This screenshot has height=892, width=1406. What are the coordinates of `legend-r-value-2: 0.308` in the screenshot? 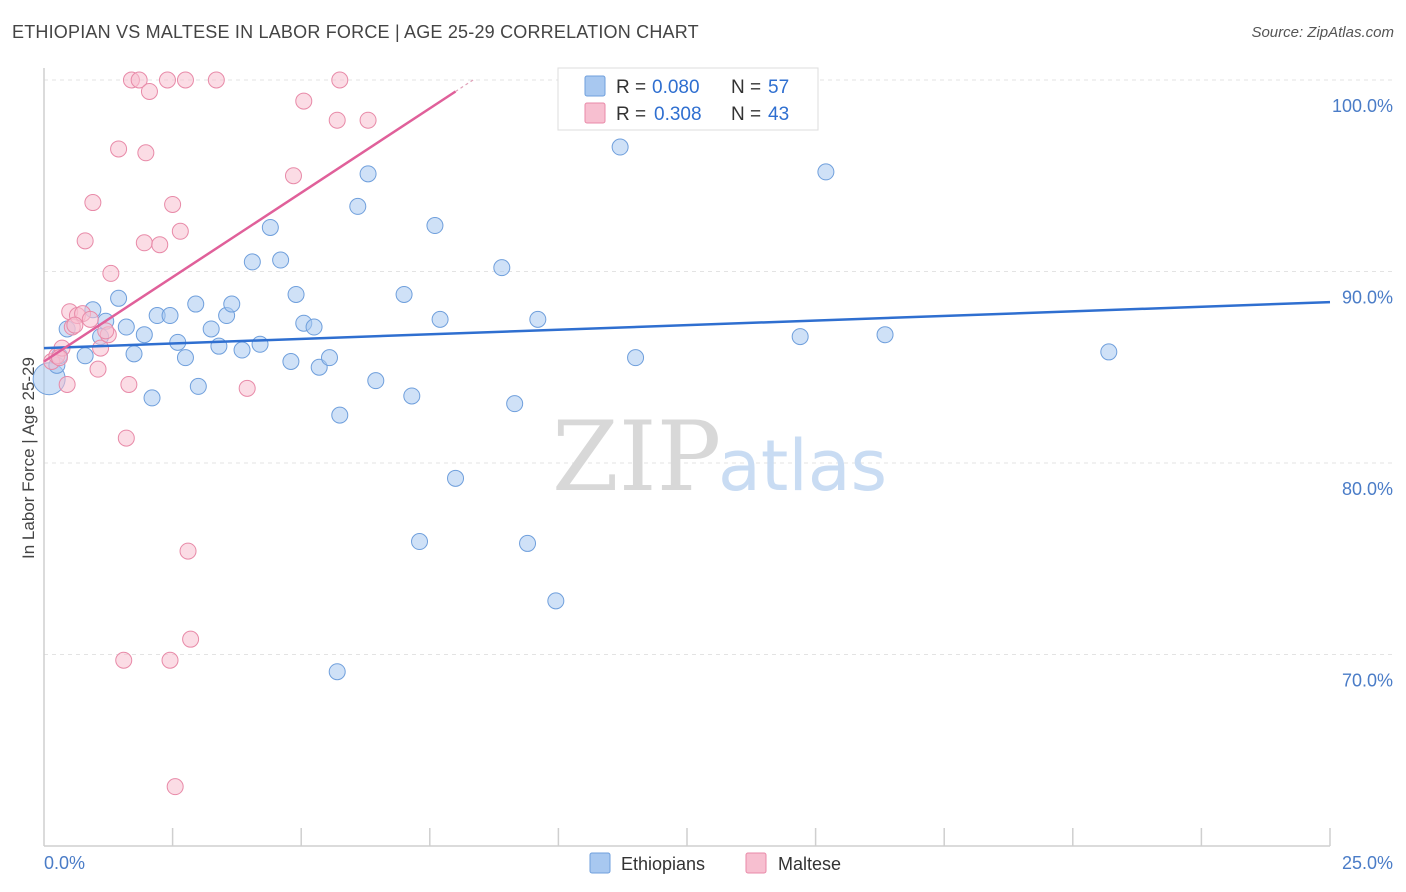 It's located at (678, 114).